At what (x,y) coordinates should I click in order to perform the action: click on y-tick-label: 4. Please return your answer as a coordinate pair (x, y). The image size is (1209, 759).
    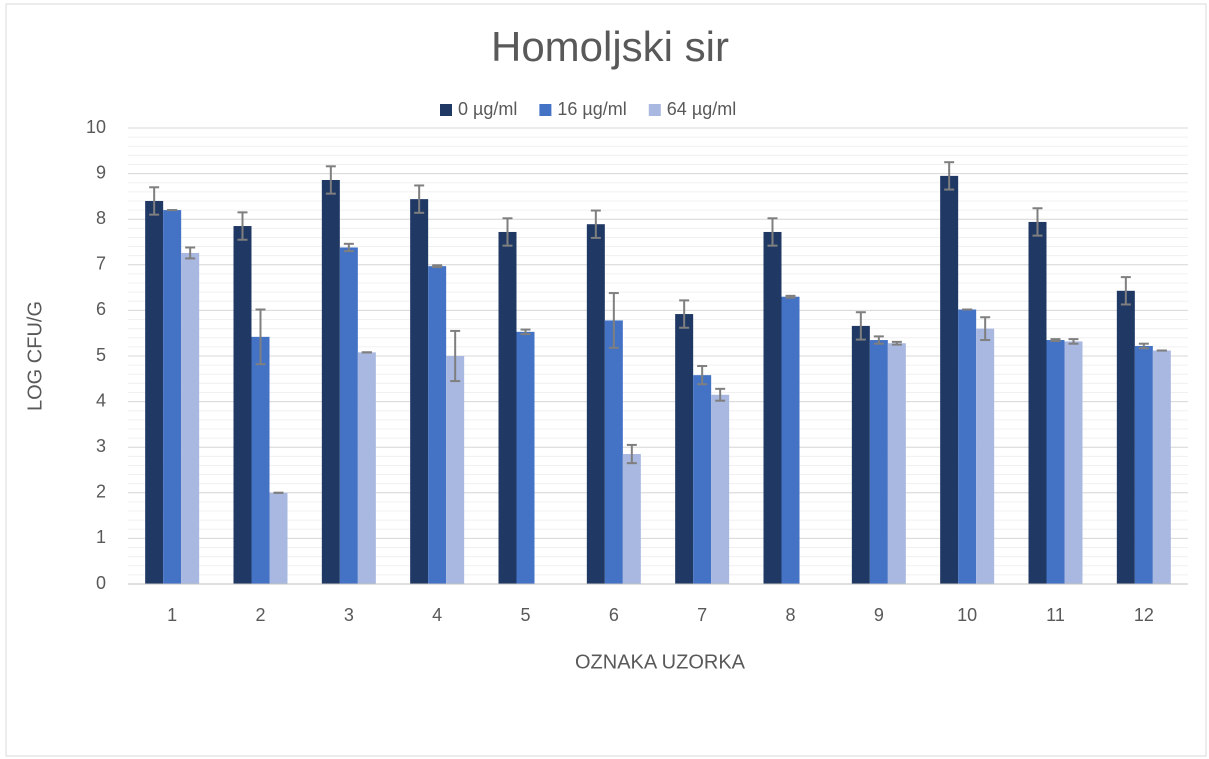
    Looking at the image, I should click on (101, 400).